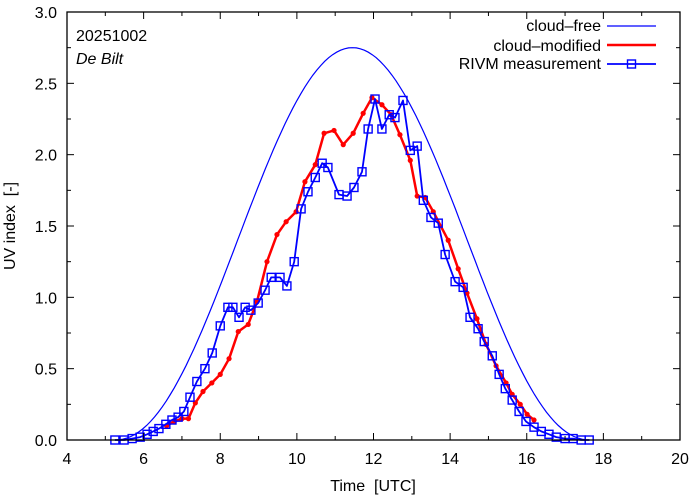 The image size is (694, 501). What do you see at coordinates (530, 64) in the screenshot?
I see `legend-label-rivm-measurement: RIVM measurement` at bounding box center [530, 64].